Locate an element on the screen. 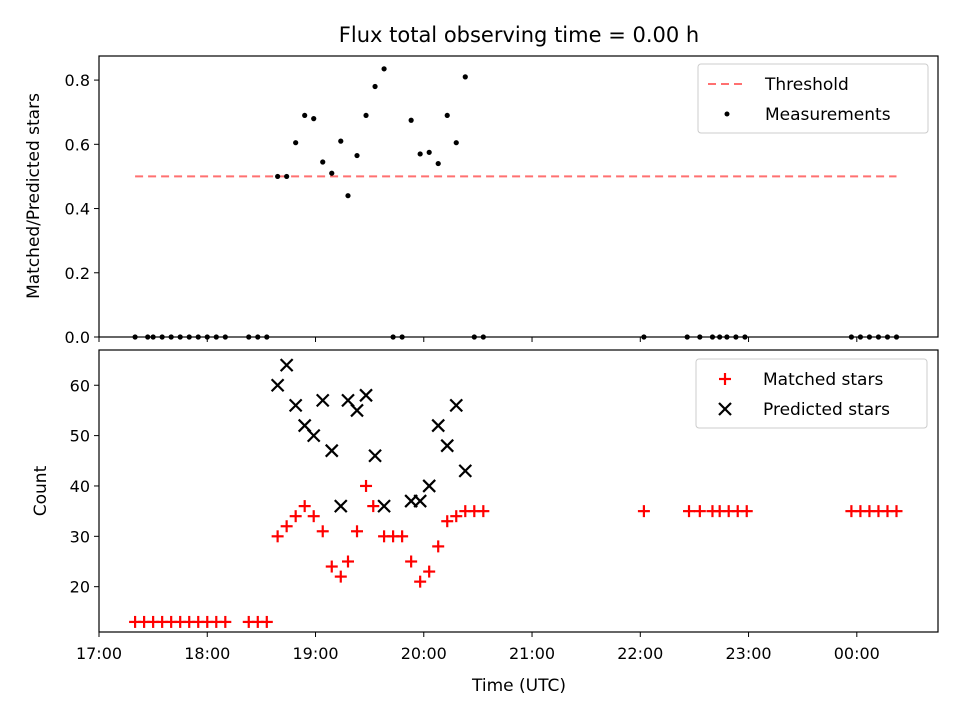 The height and width of the screenshot is (720, 960). legend-matched-label: Matched stars is located at coordinates (823, 380).